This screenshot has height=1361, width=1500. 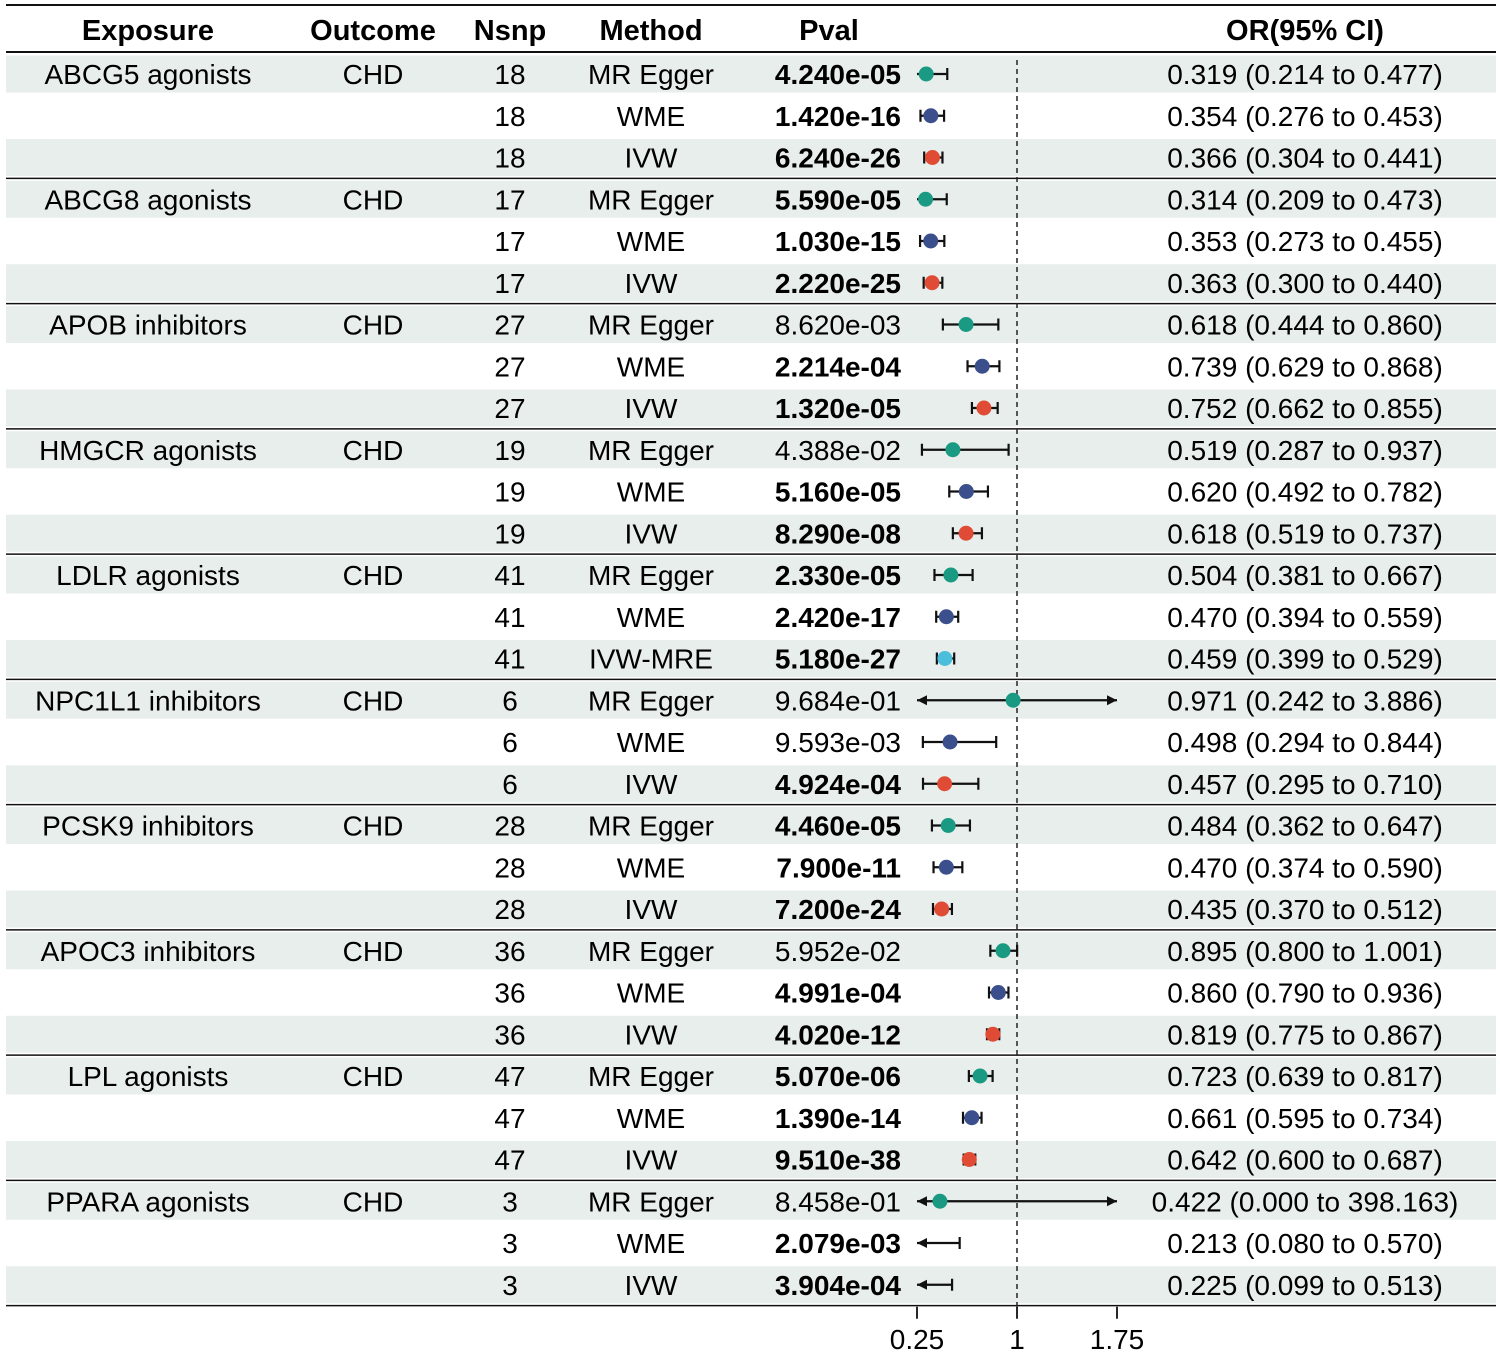 I want to click on pval-value: 5.160e-05, so click(x=838, y=492).